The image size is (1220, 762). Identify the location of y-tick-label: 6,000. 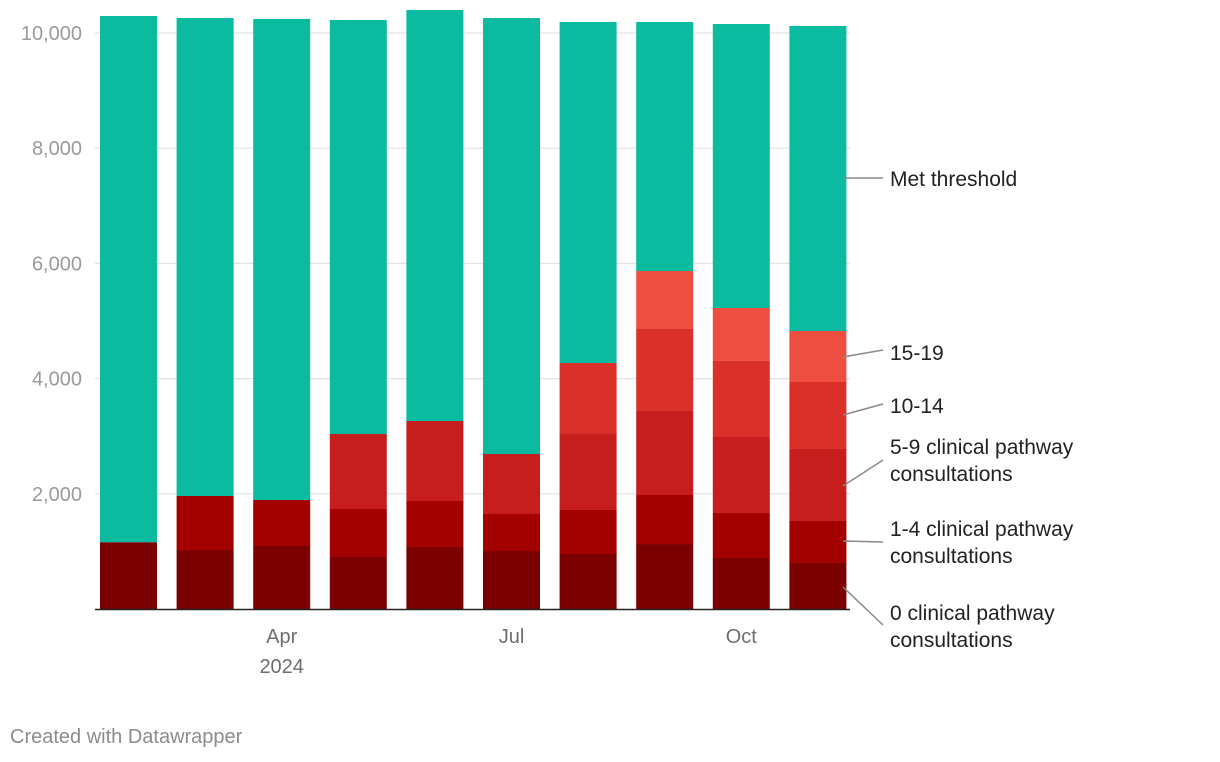
(57, 264).